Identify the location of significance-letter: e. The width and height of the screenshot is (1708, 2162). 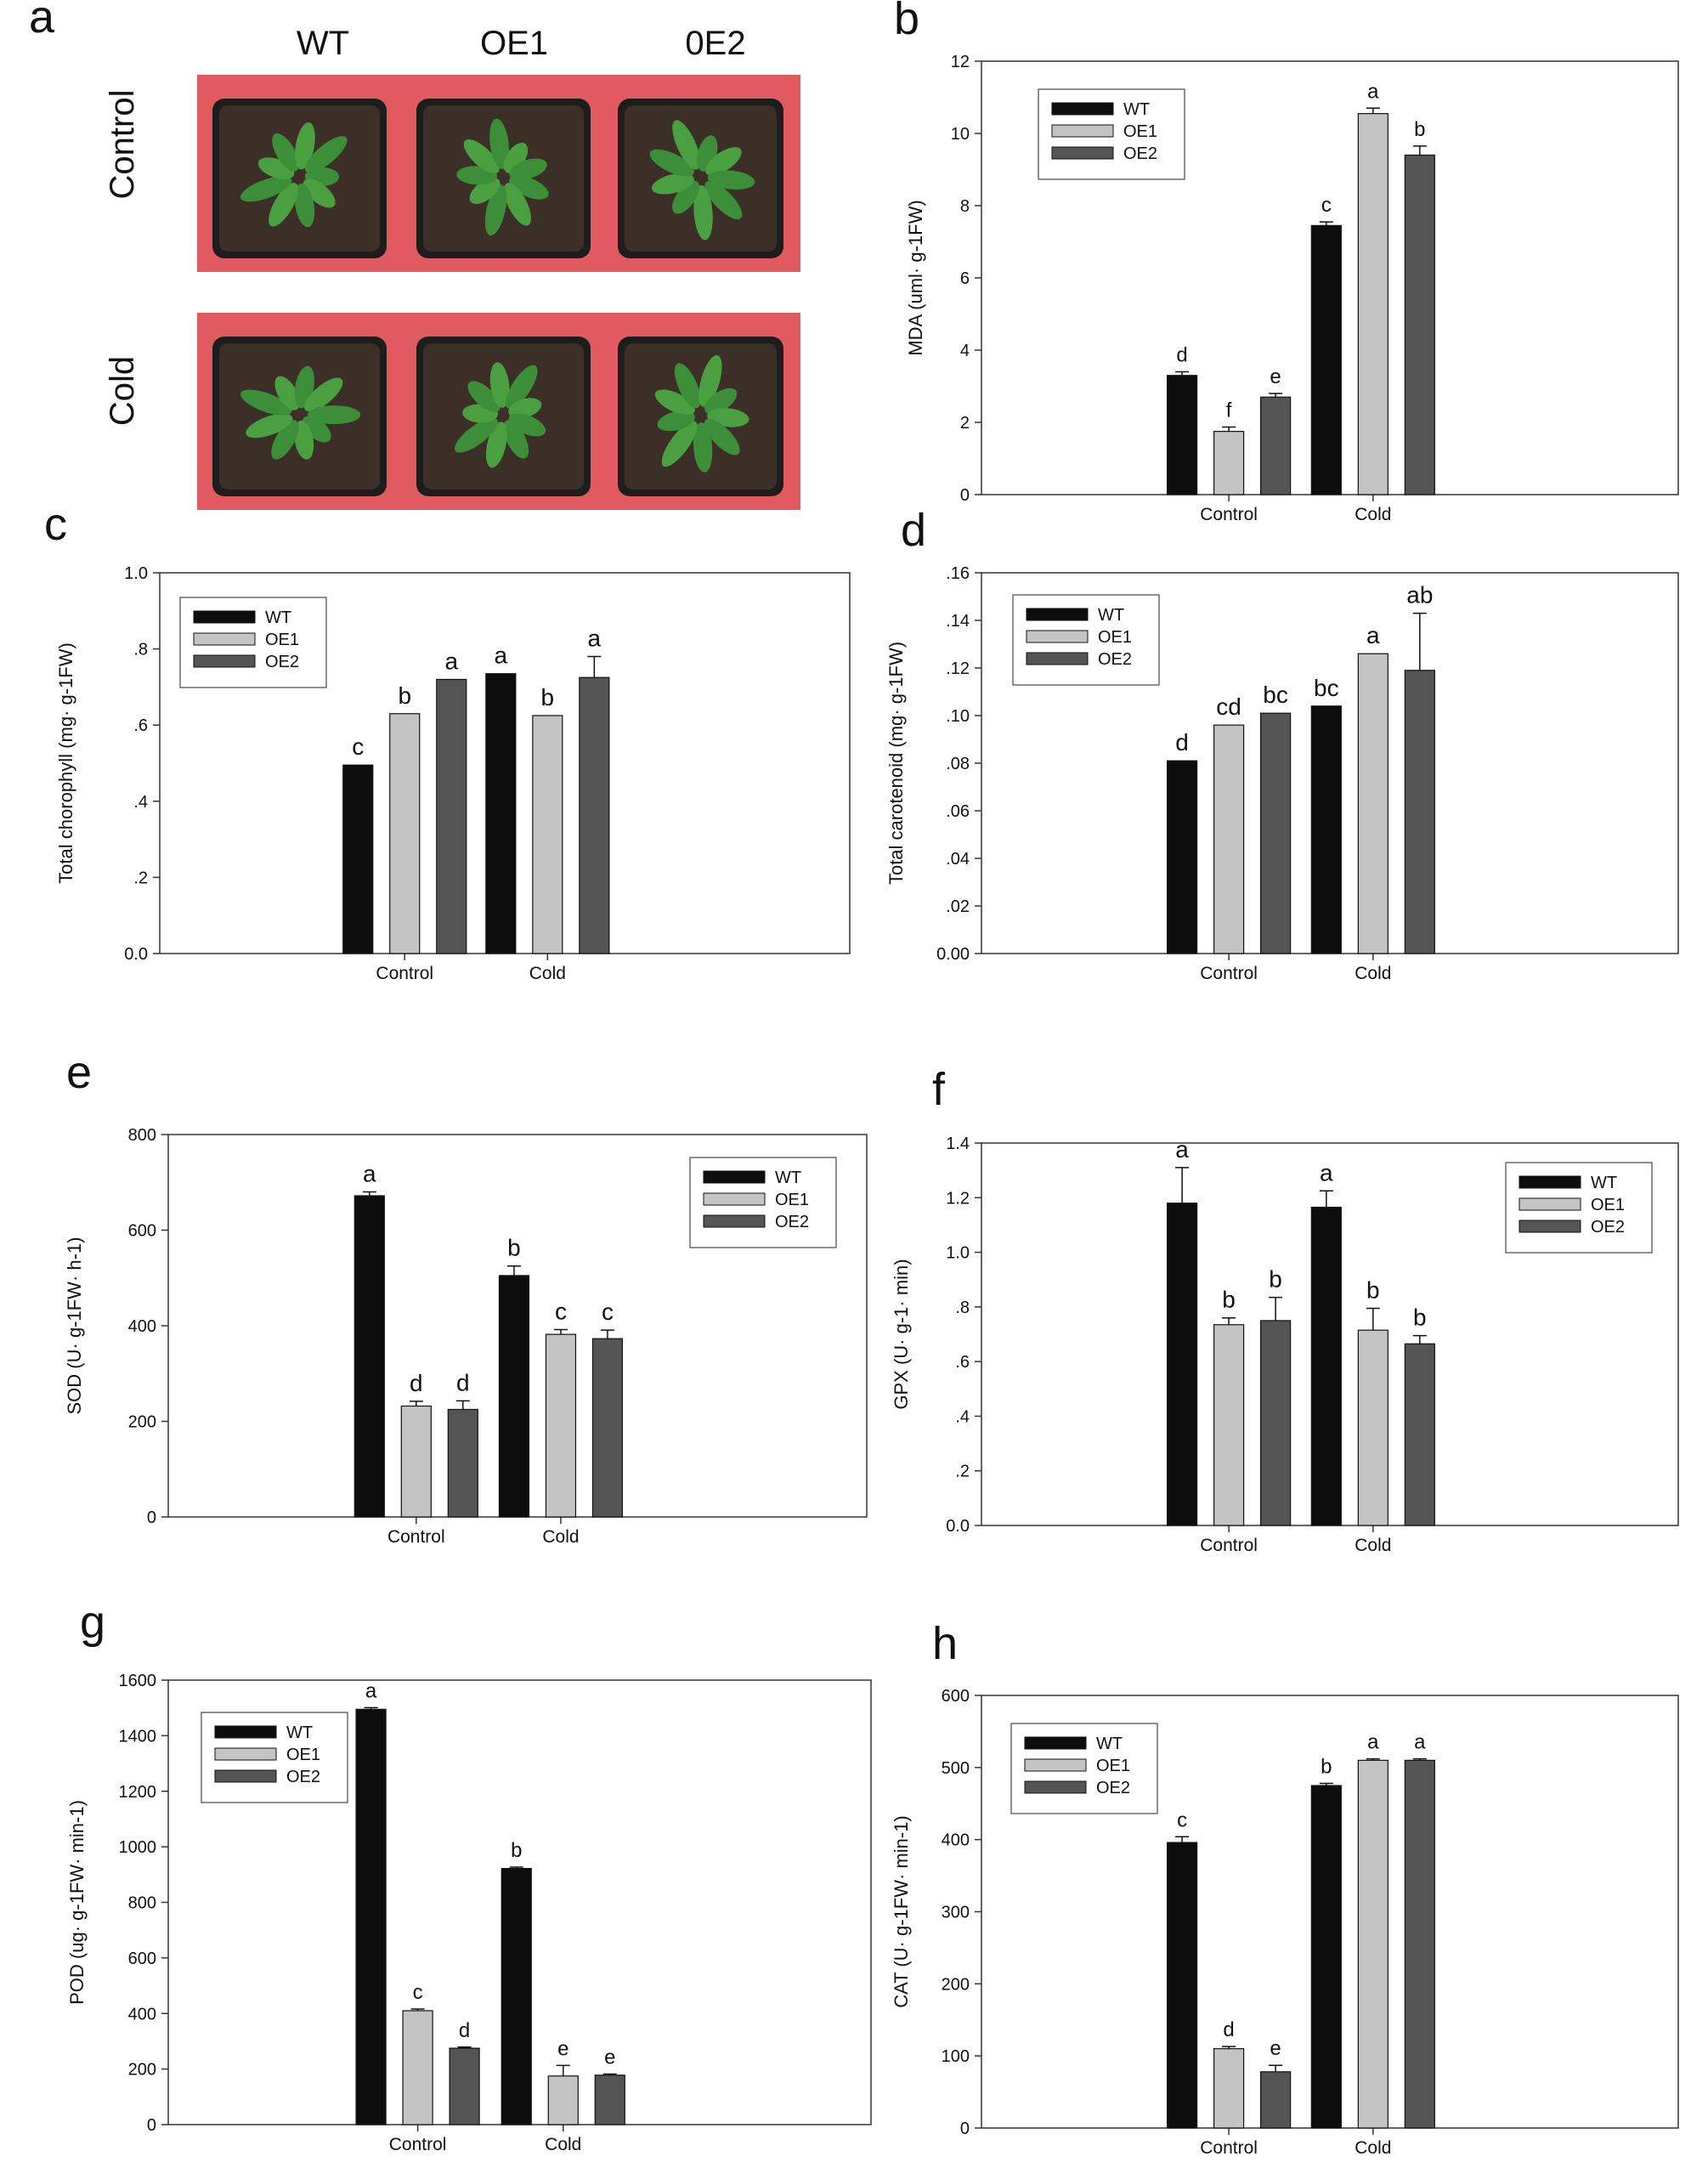
(1275, 2048).